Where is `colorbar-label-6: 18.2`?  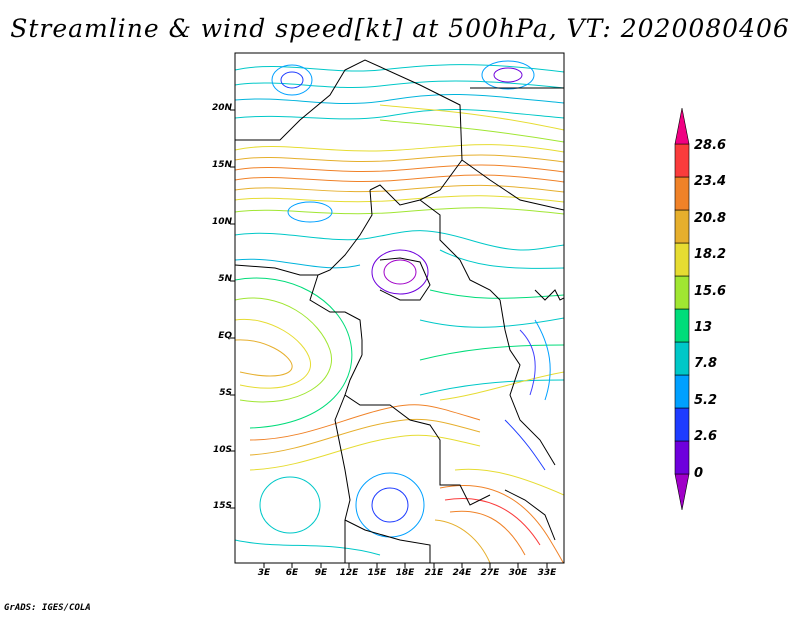 colorbar-label-6: 18.2 is located at coordinates (710, 254).